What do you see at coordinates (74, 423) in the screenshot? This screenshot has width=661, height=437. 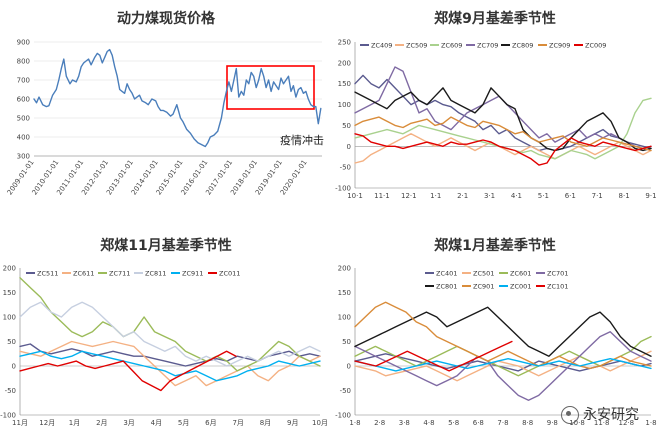 I see `x-tick-label: 1月` at bounding box center [74, 423].